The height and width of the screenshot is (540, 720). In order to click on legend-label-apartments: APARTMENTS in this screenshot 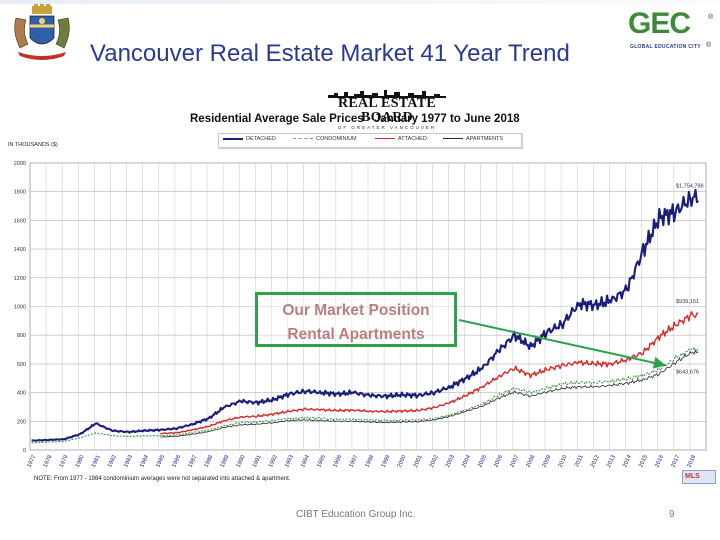, I will do `click(485, 139)`.